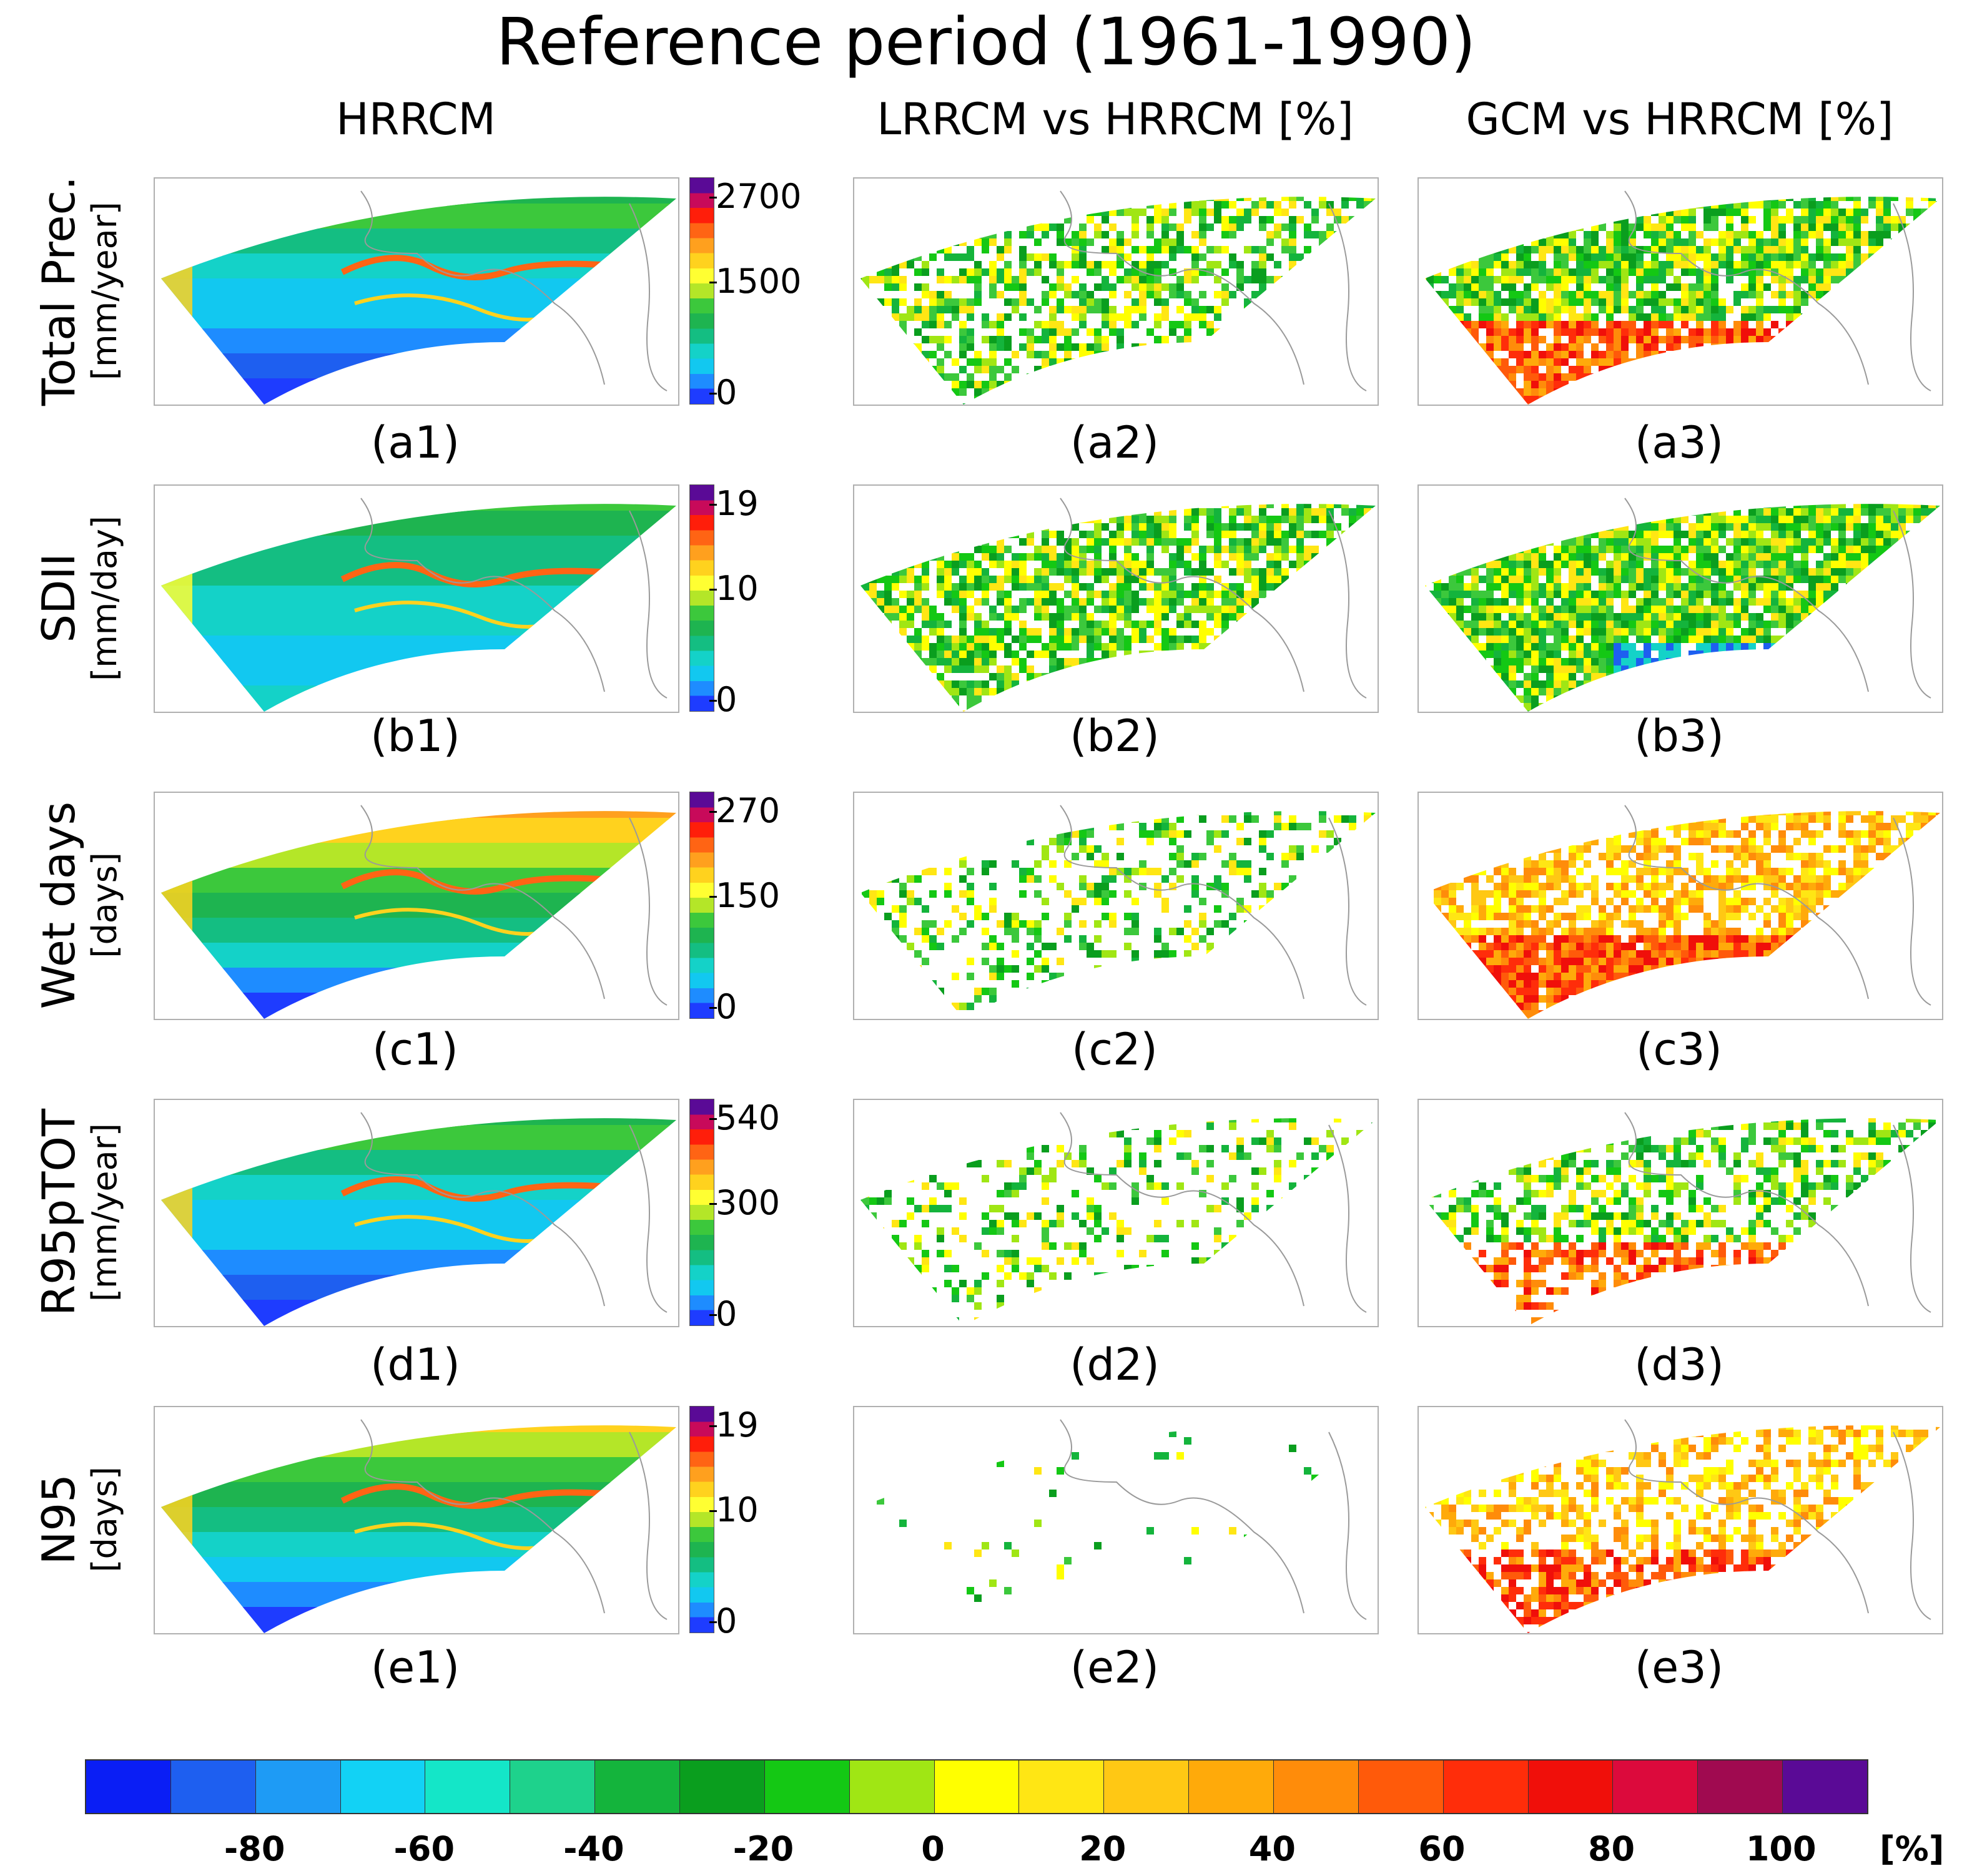 This screenshot has width=1972, height=1876. What do you see at coordinates (58, 291) in the screenshot?
I see `row-name: Total Prec.` at bounding box center [58, 291].